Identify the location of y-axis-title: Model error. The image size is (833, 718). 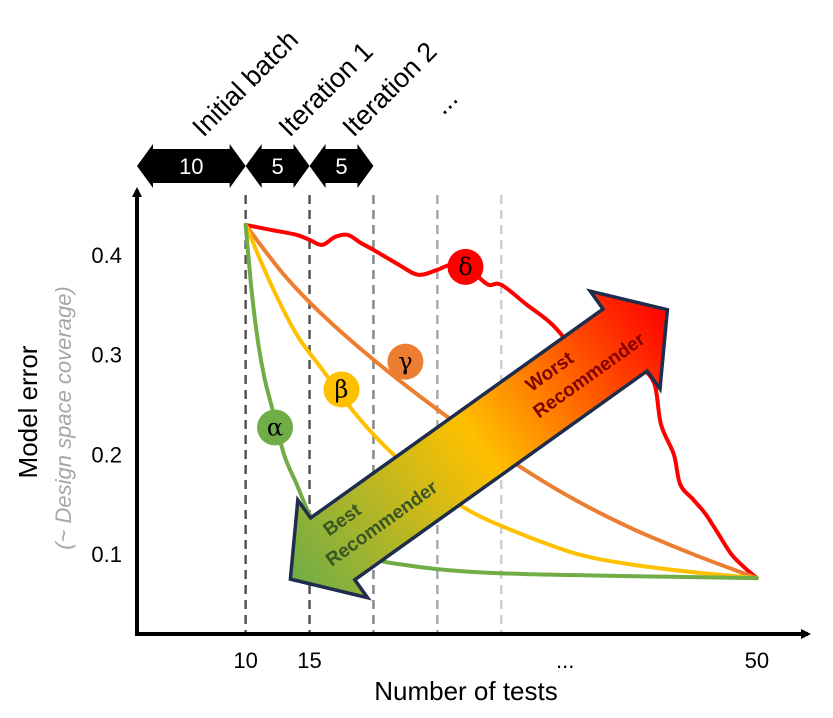
(28, 411).